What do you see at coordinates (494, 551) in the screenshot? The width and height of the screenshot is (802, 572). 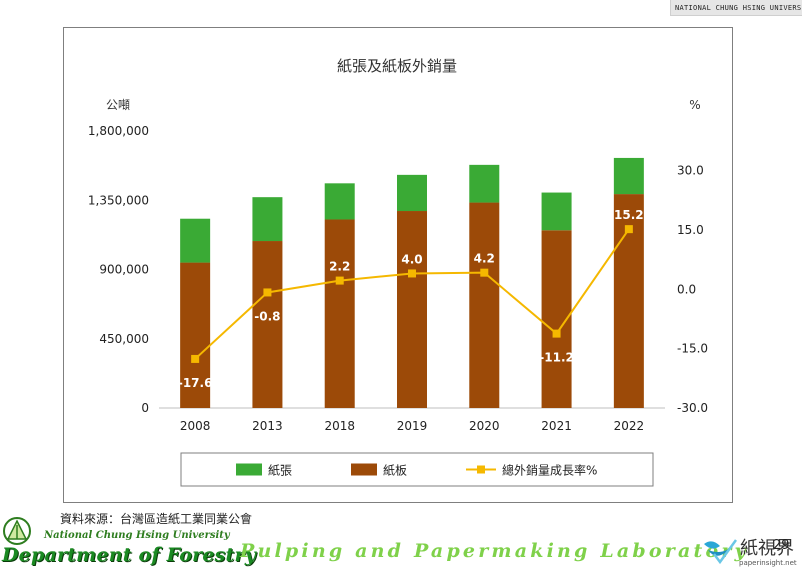 I see `laboratory-name: Pulping and Papermaking Laboratory` at bounding box center [494, 551].